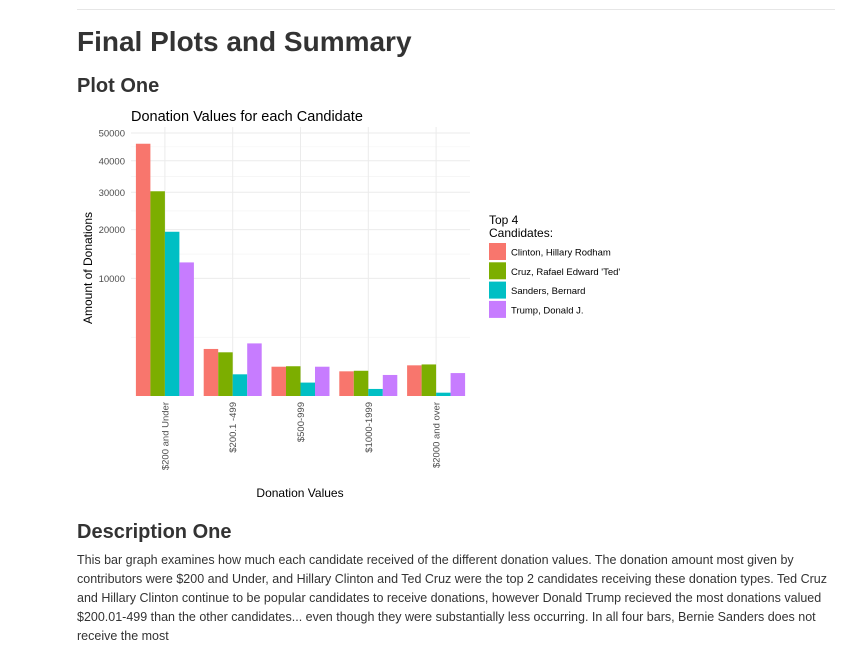  What do you see at coordinates (456, 9) in the screenshot?
I see `top-divider` at bounding box center [456, 9].